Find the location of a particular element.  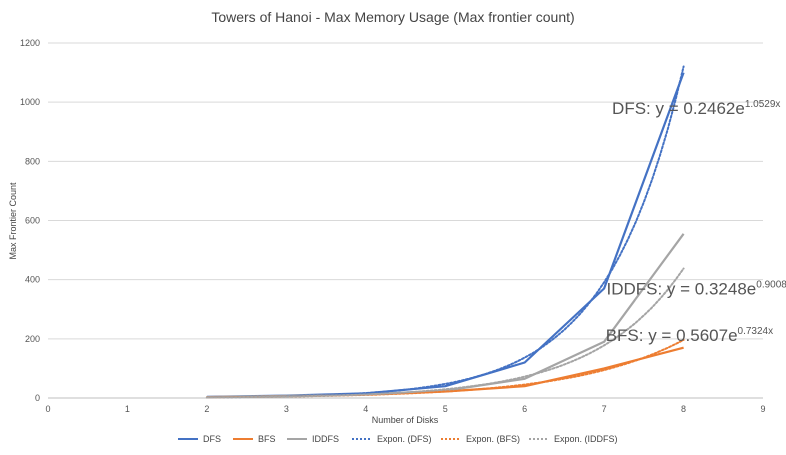

legend-label: BFS is located at coordinates (267, 439).